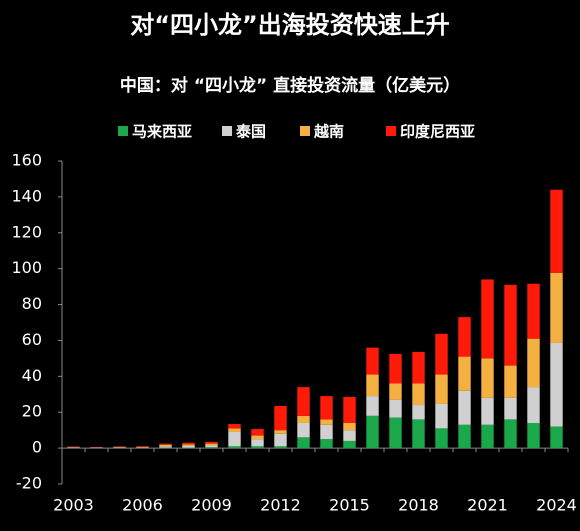 The width and height of the screenshot is (580, 531). I want to click on y-tick-label: 0, so click(37, 447).